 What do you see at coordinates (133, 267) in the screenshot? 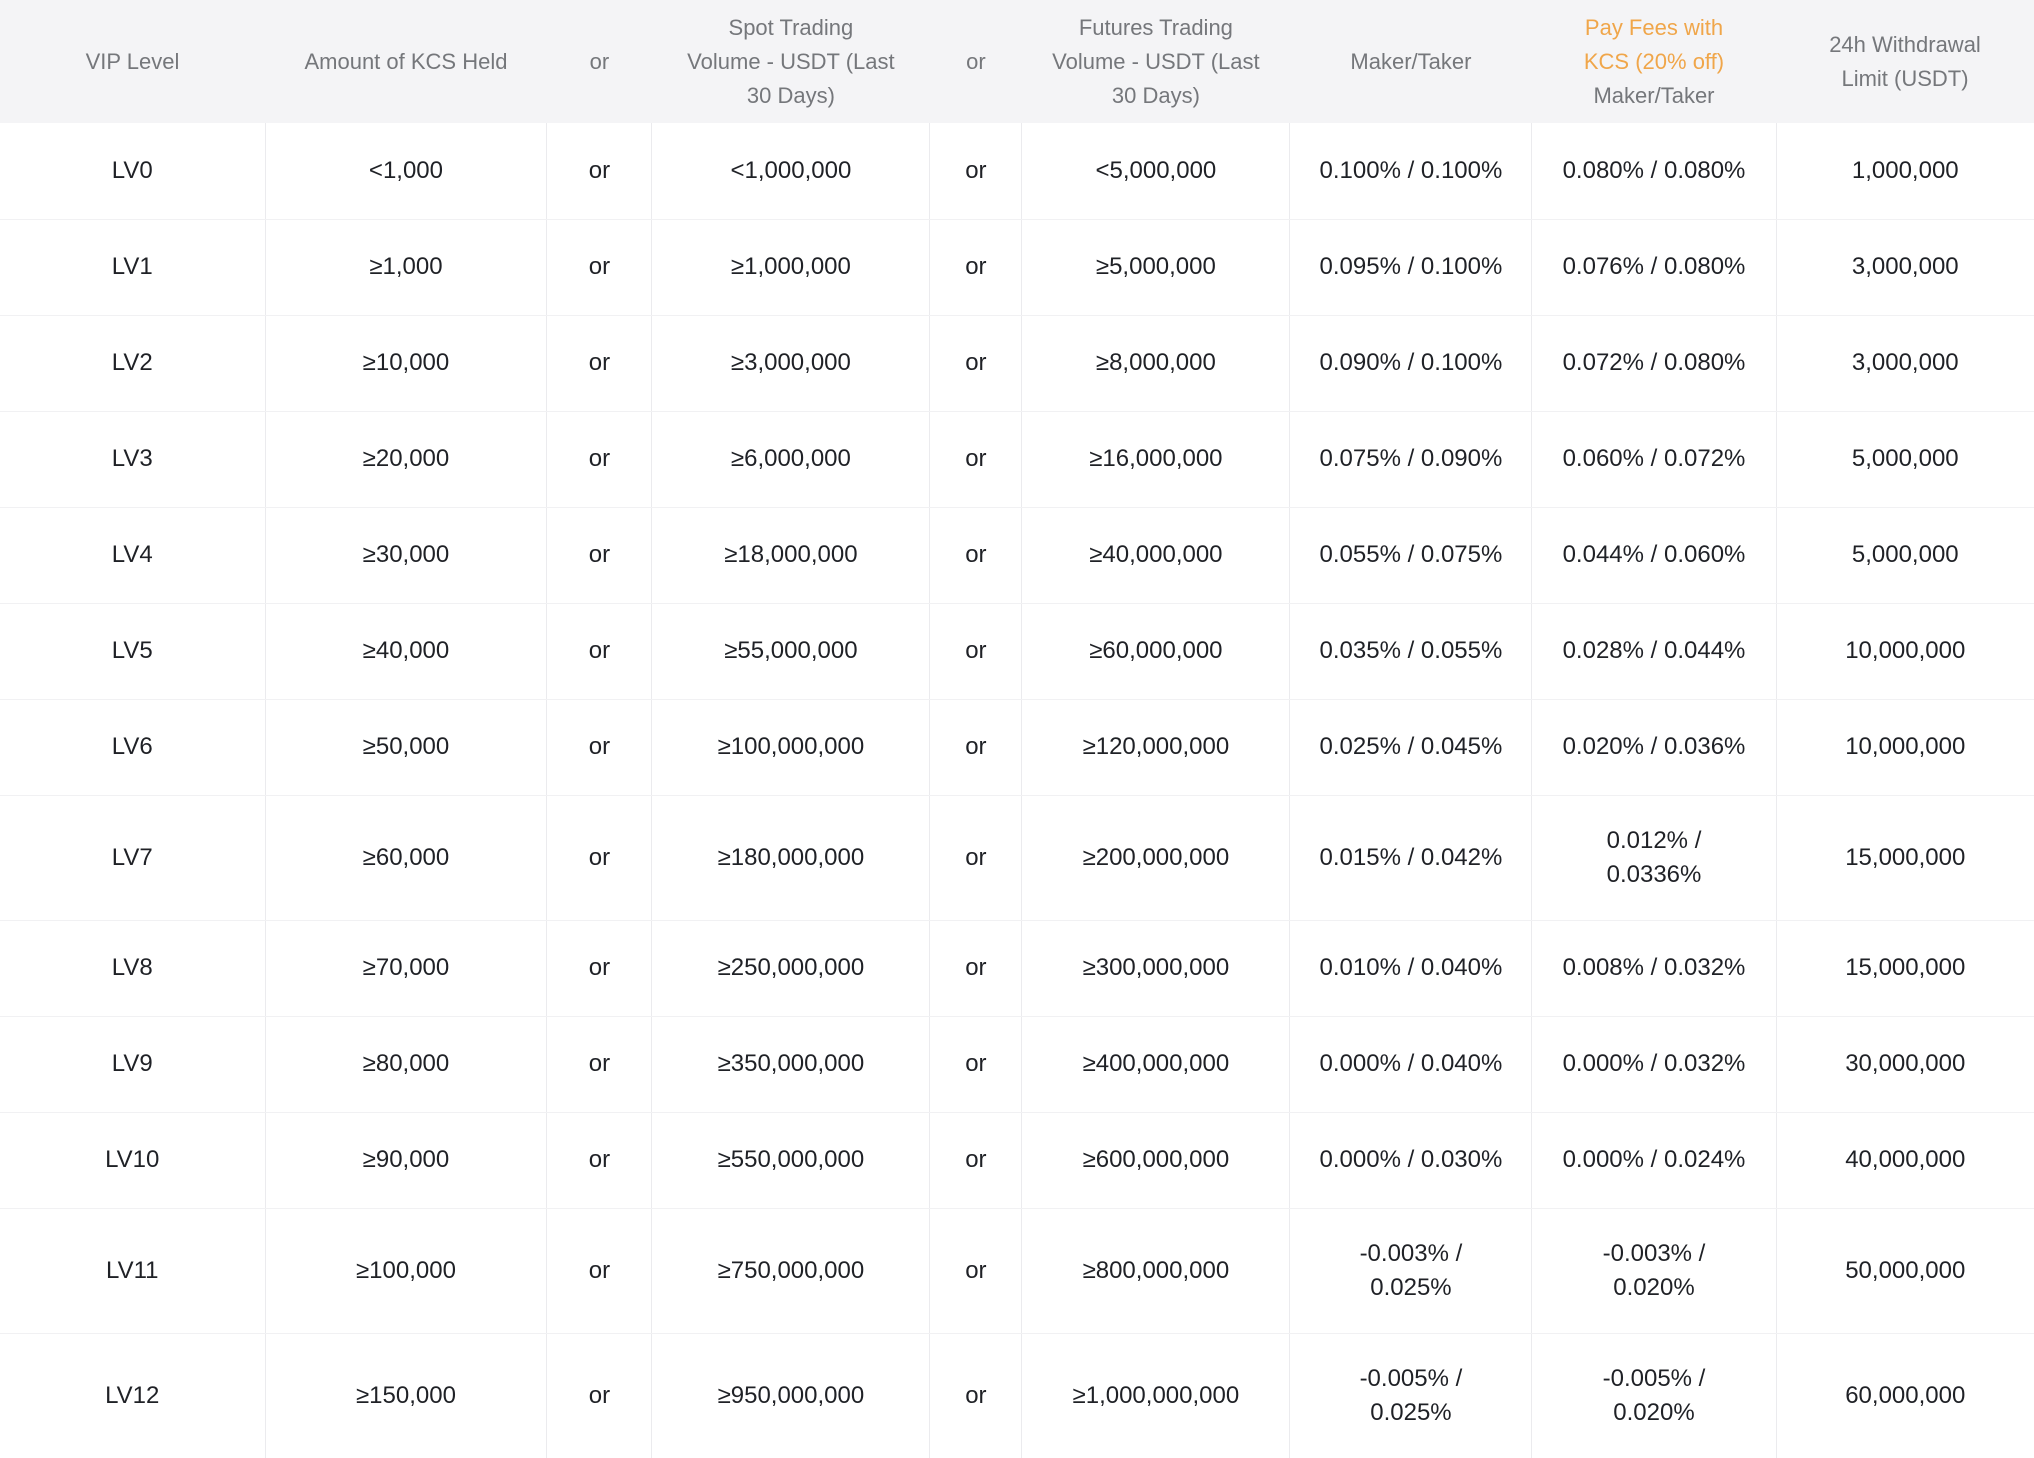
I see `cell-vip_level: LV1` at bounding box center [133, 267].